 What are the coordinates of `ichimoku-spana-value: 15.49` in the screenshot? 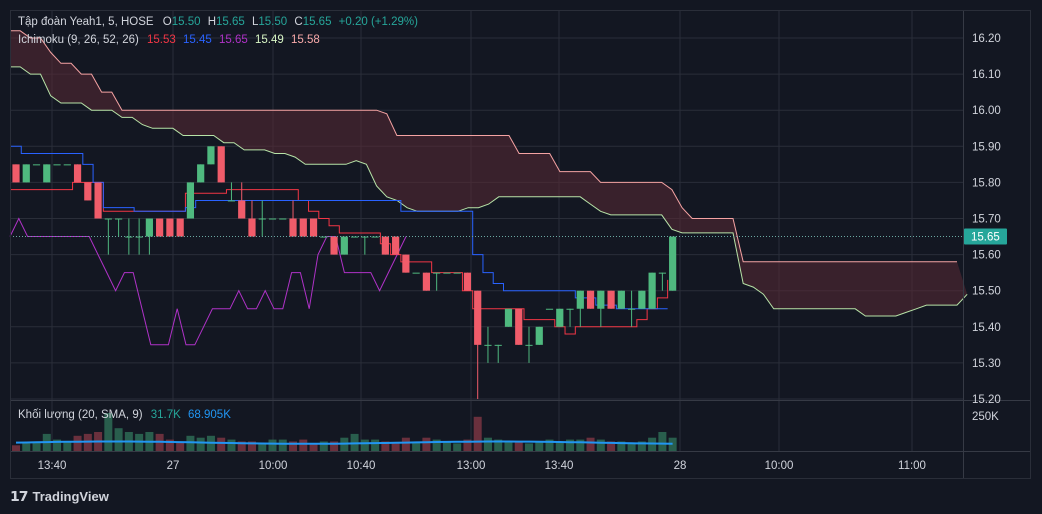 It's located at (269, 40).